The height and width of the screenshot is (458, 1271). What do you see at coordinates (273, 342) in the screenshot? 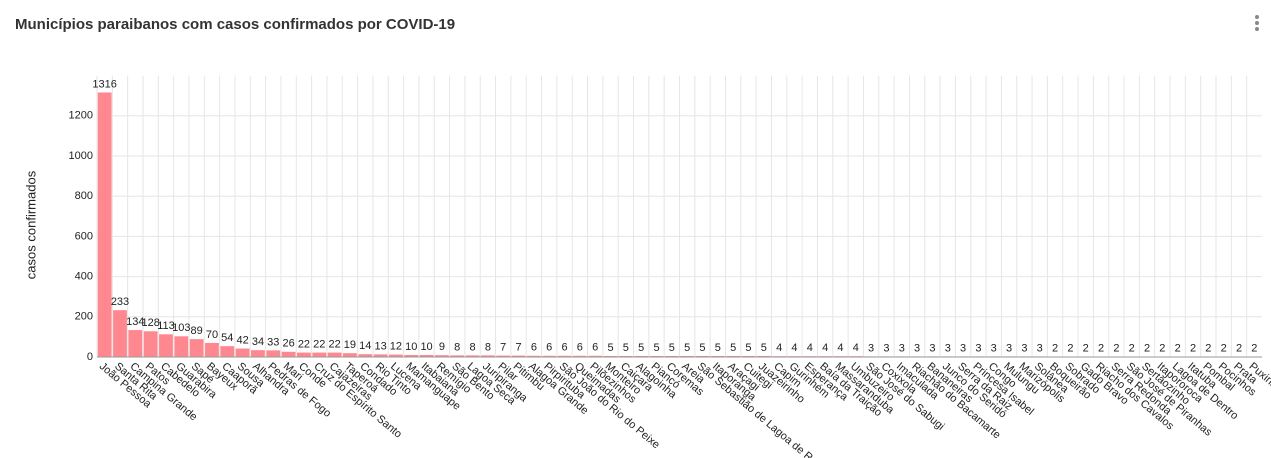
I see `value-label: 33` at bounding box center [273, 342].